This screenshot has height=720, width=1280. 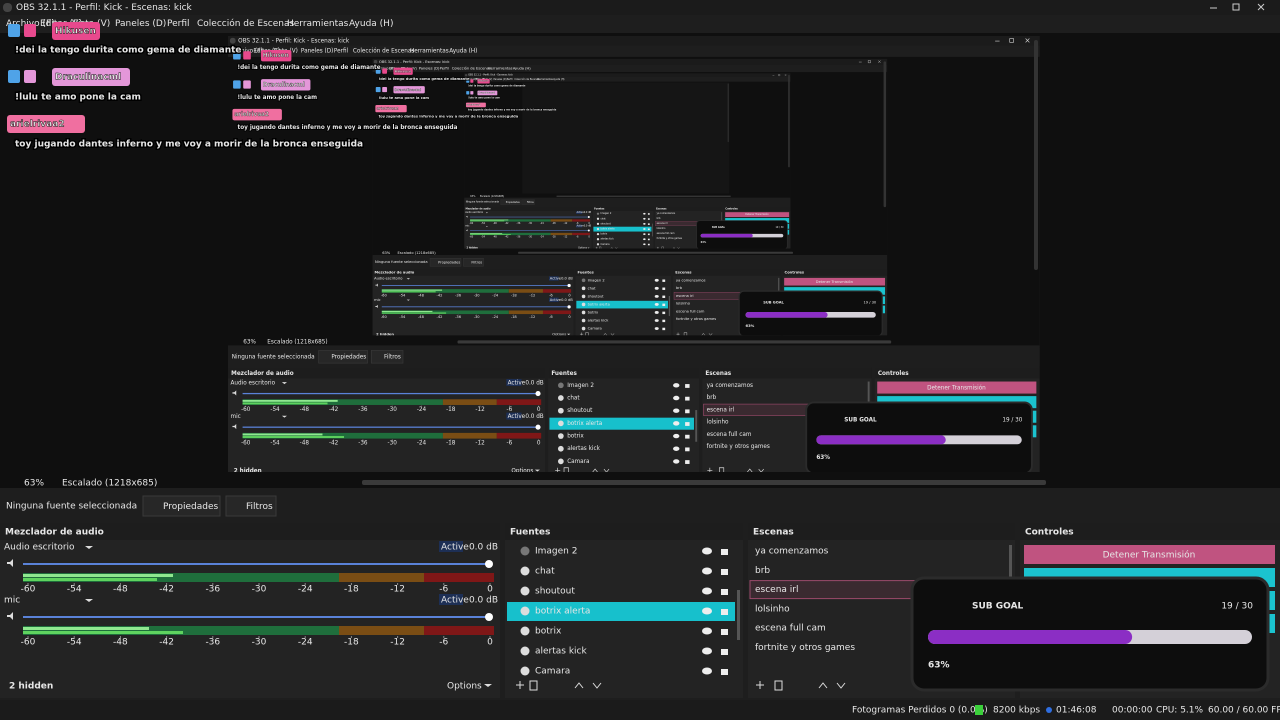 What do you see at coordinates (558, 79) in the screenshot?
I see `menu-item: Ayuda (H)` at bounding box center [558, 79].